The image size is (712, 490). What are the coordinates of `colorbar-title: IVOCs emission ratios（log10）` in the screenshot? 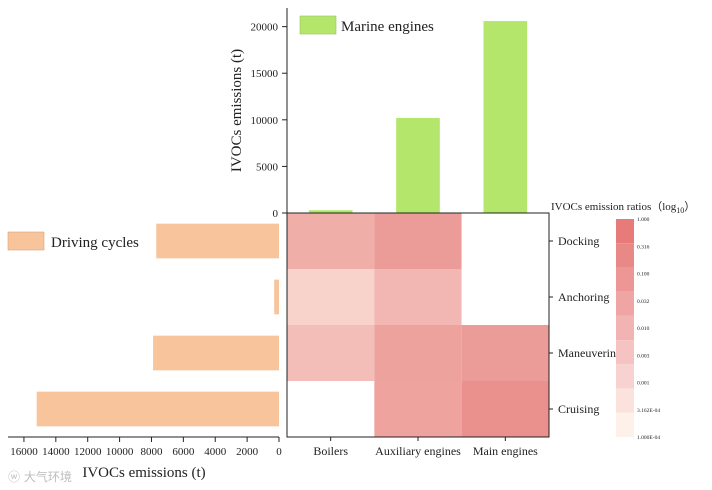 It's located at (623, 207).